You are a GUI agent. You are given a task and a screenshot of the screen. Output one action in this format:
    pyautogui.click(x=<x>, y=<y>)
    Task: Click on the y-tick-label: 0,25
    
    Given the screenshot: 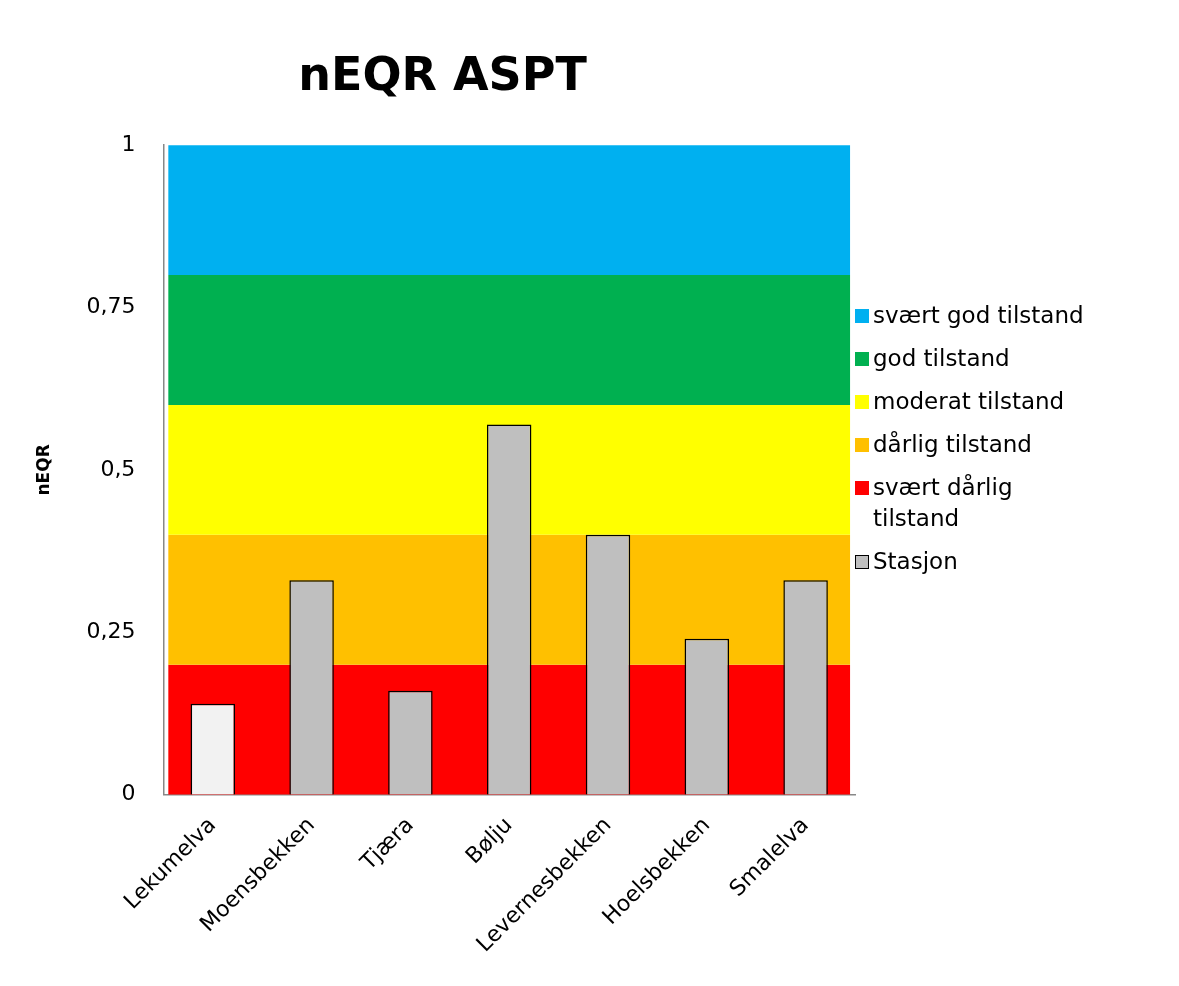 What is the action you would take?
    pyautogui.click(x=111, y=630)
    